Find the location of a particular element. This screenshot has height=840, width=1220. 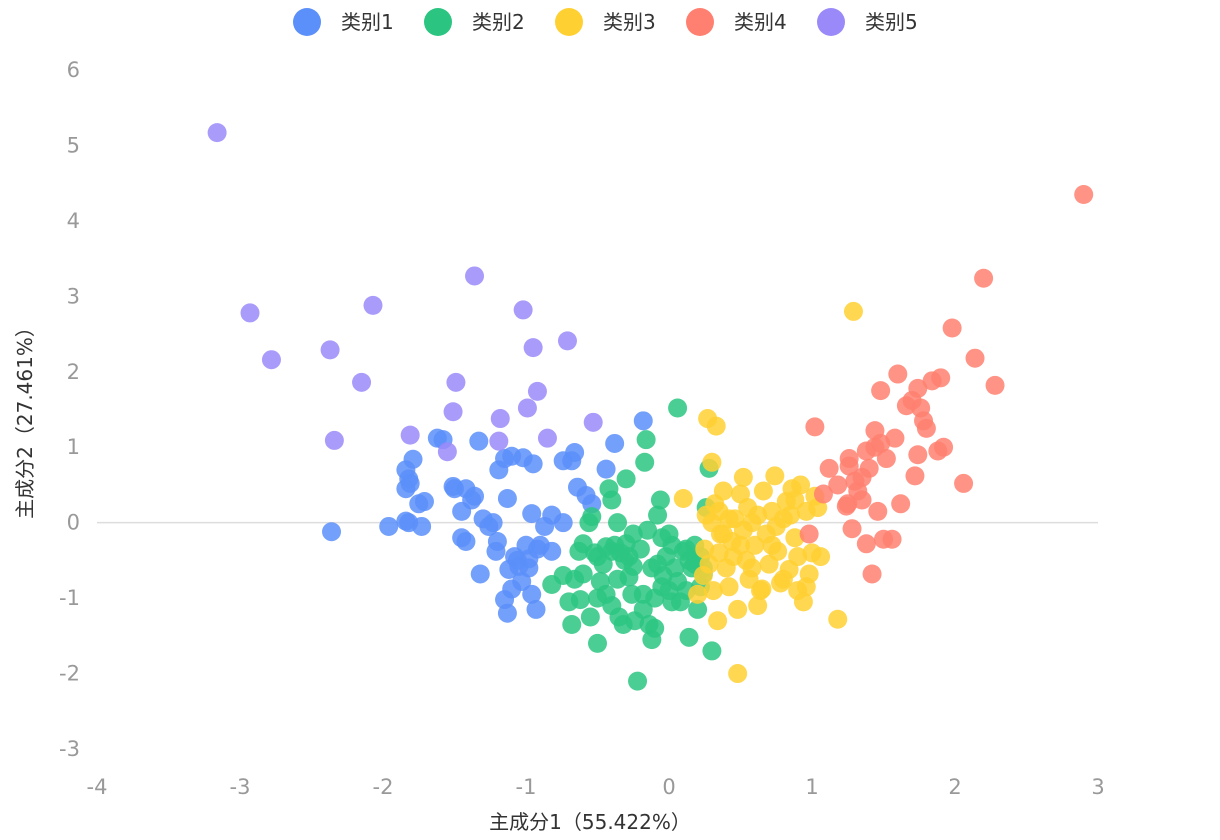

legend-item-1: 类别1 is located at coordinates (343, 22).